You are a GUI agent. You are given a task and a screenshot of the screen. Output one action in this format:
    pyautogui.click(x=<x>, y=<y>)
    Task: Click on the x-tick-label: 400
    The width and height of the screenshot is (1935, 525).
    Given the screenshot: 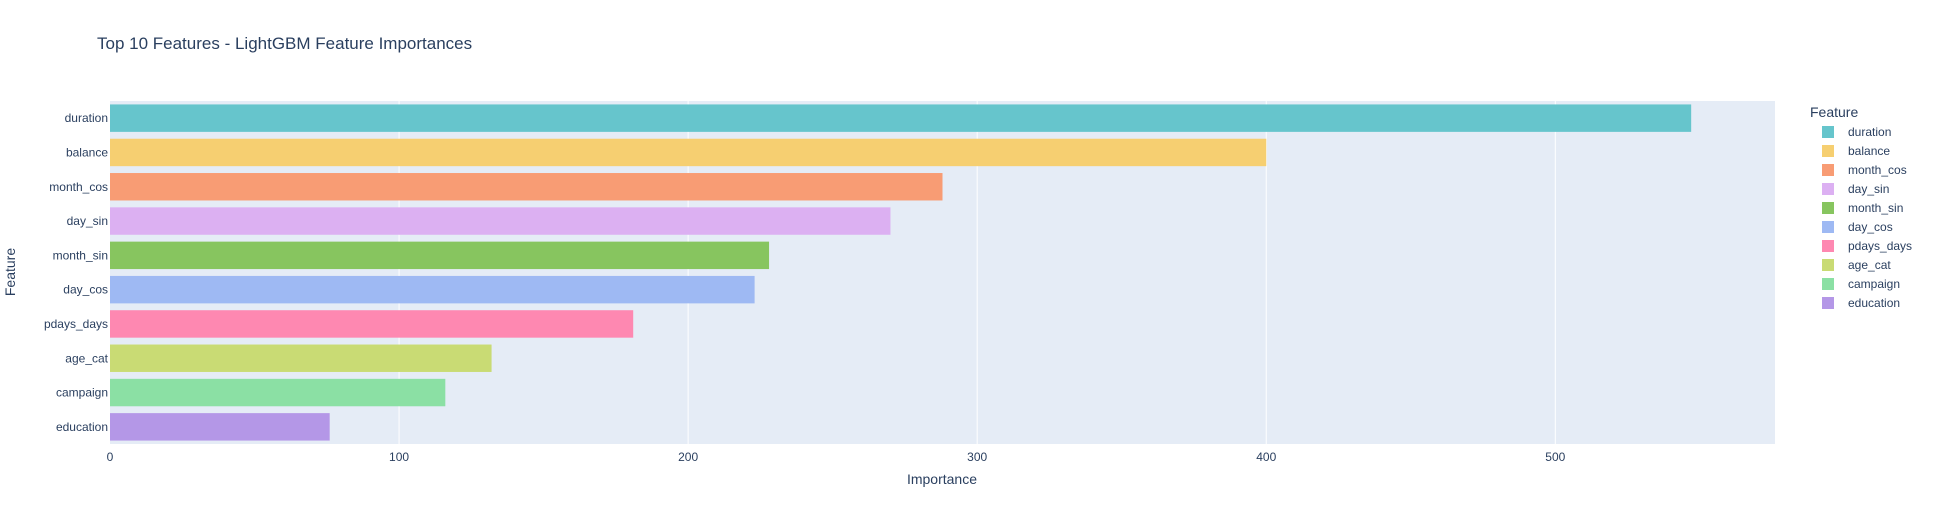 What is the action you would take?
    pyautogui.click(x=1266, y=457)
    